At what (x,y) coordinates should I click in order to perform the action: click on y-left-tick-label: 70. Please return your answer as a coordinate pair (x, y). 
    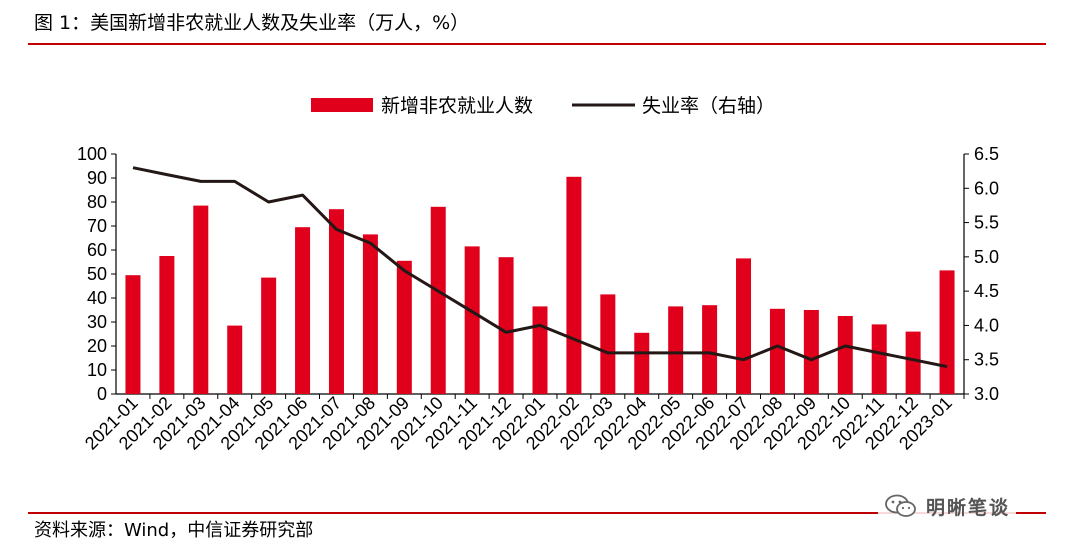
    Looking at the image, I should click on (97, 226).